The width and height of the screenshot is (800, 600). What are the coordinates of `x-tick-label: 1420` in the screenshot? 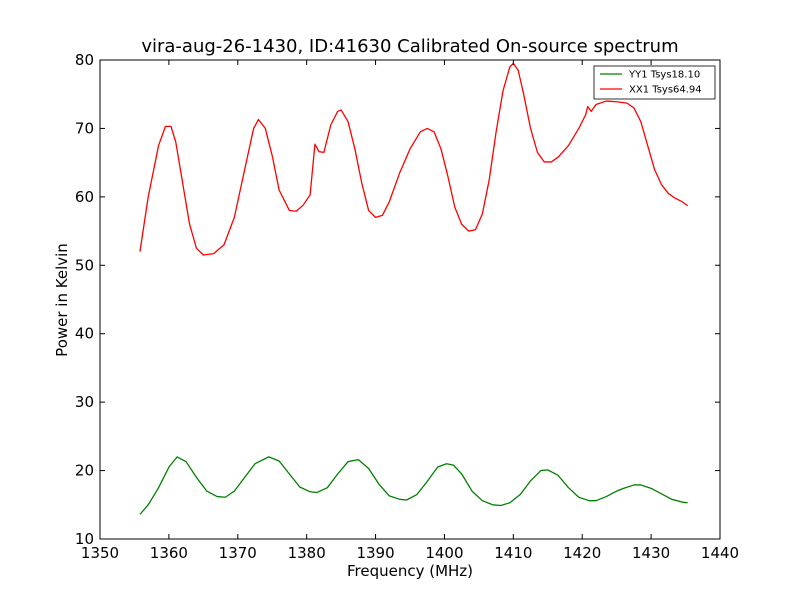 It's located at (582, 553).